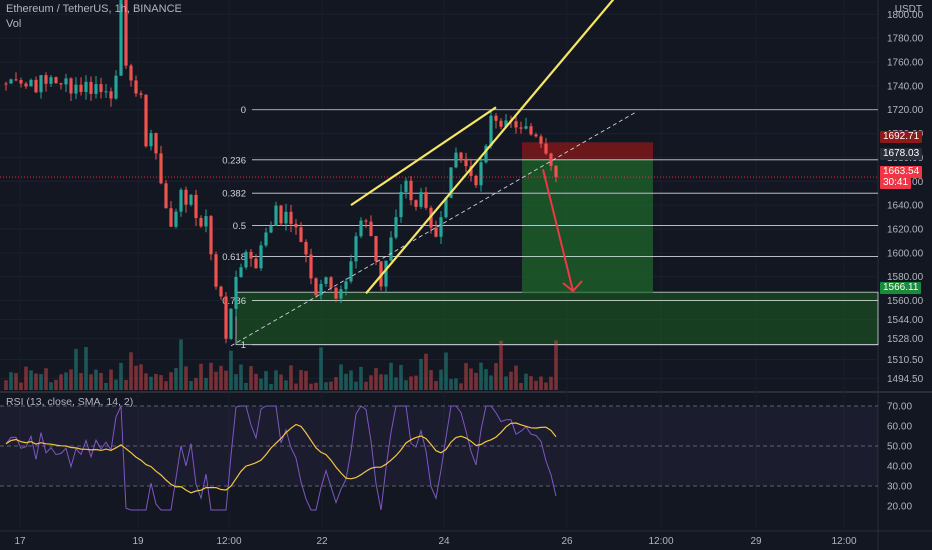 This screenshot has height=550, width=932. I want to click on price-tick-label: 1780.00, so click(905, 39).